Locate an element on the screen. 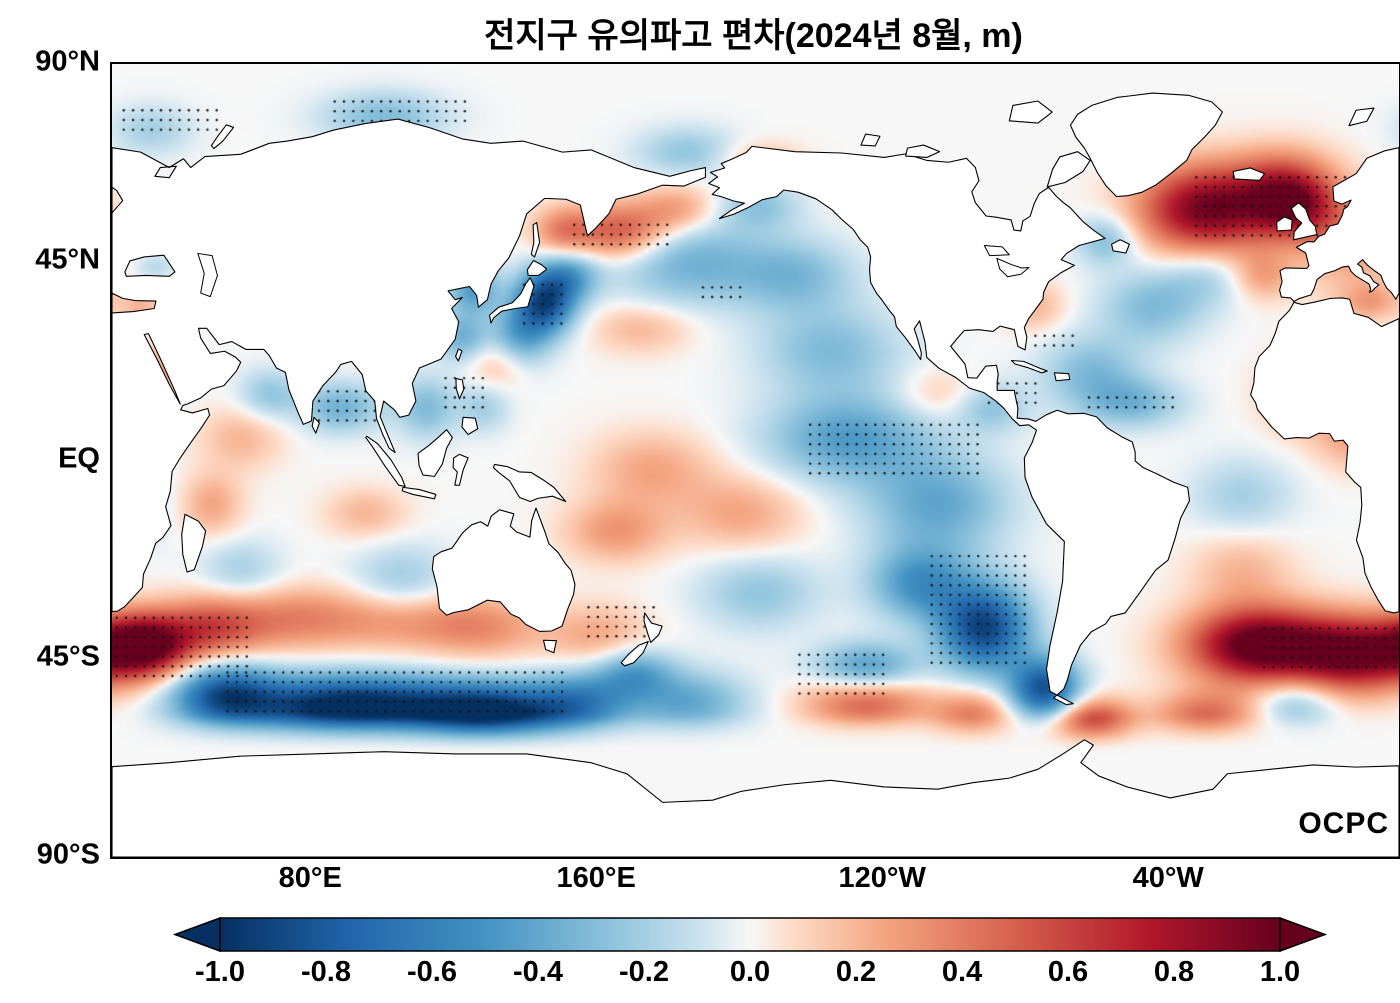 The image size is (1400, 1003). y-tick-label: EQ is located at coordinates (79, 458).